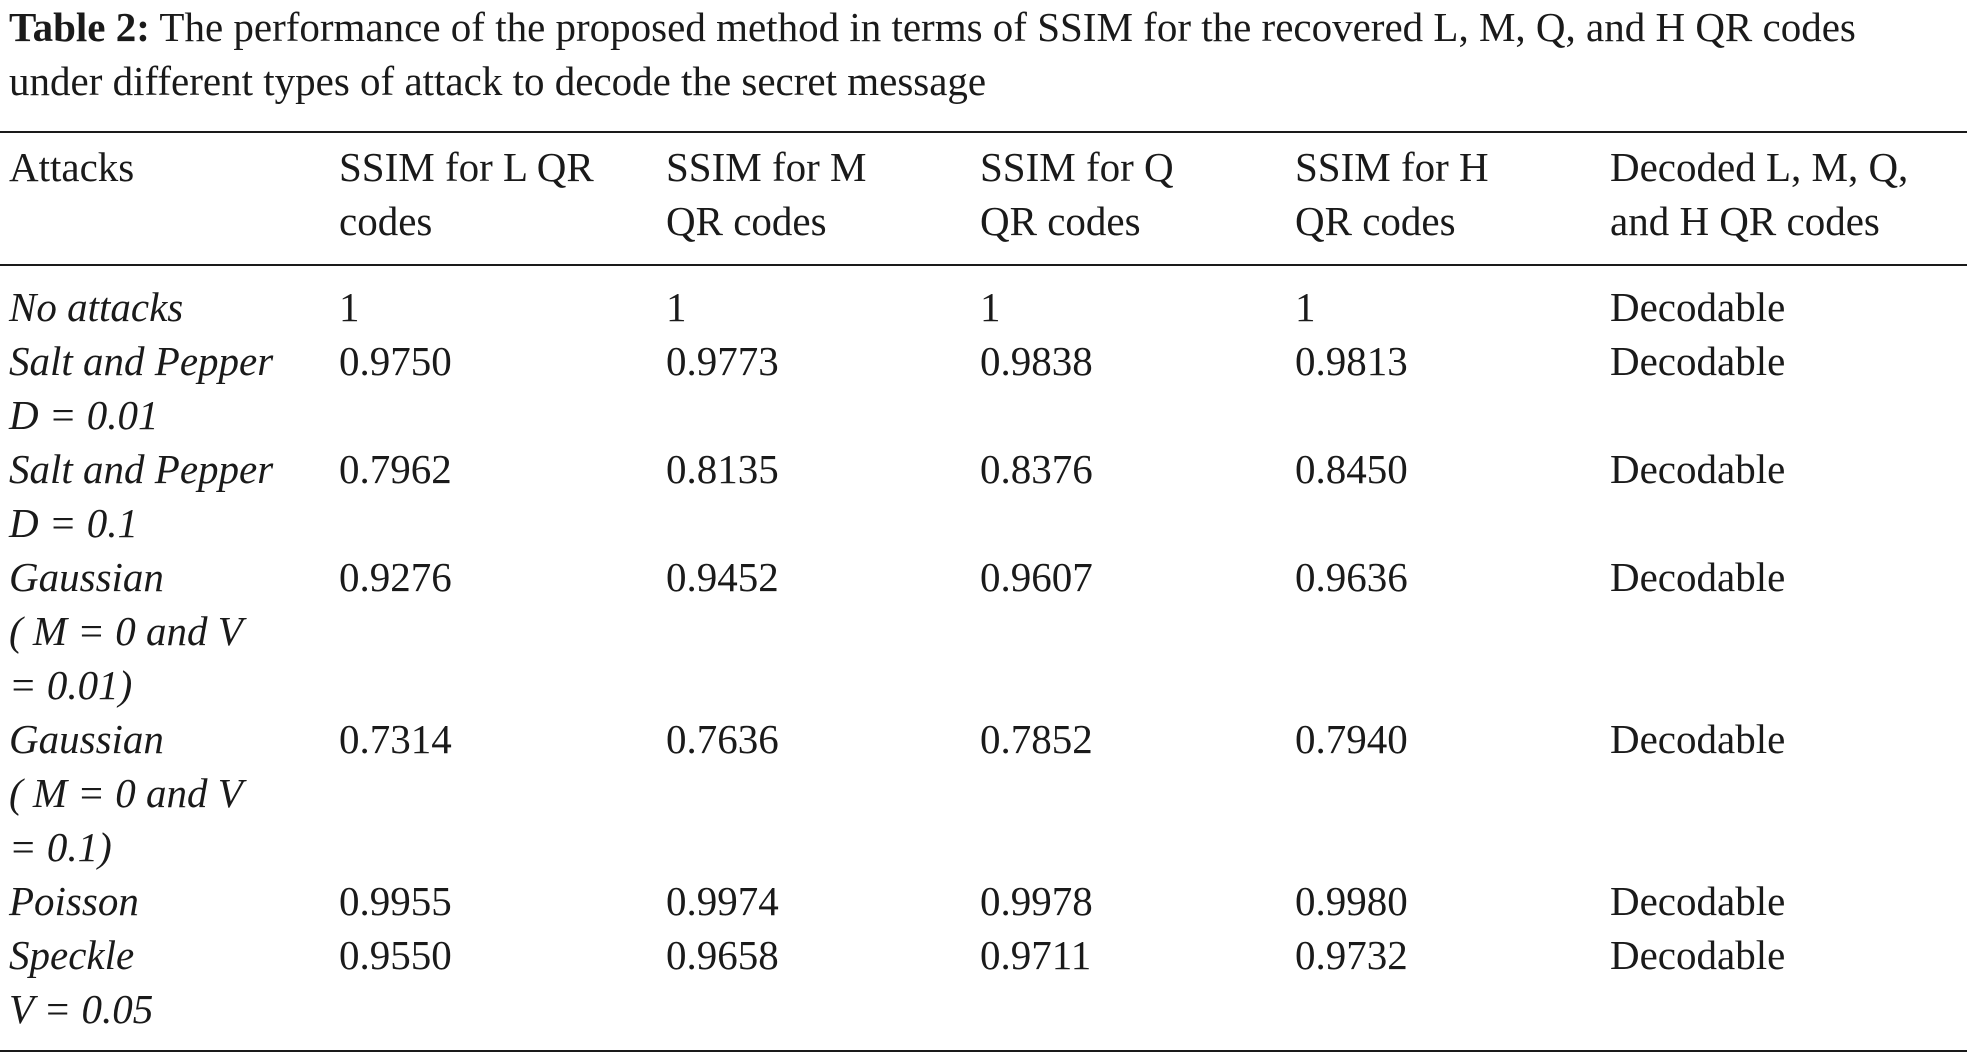 Image resolution: width=1967 pixels, height=1058 pixels. What do you see at coordinates (1130, 194) in the screenshot?
I see `header-ssim-q: SSIM for Q QR codes` at bounding box center [1130, 194].